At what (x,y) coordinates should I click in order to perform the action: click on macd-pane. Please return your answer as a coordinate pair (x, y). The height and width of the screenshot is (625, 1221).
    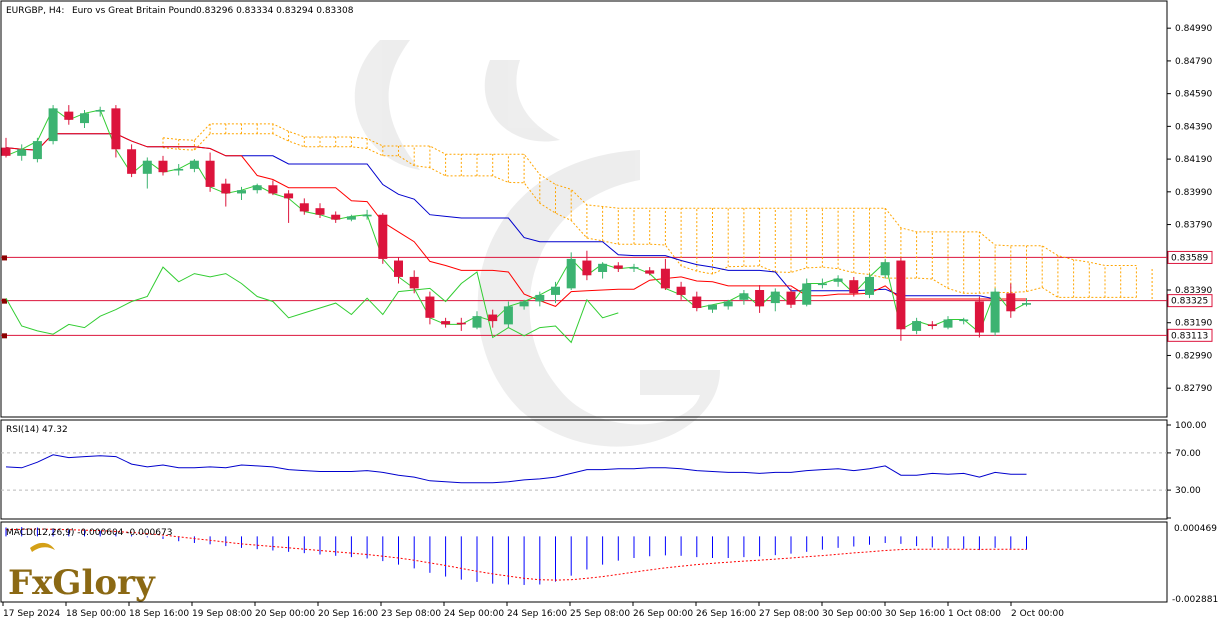
    Looking at the image, I should click on (584, 562).